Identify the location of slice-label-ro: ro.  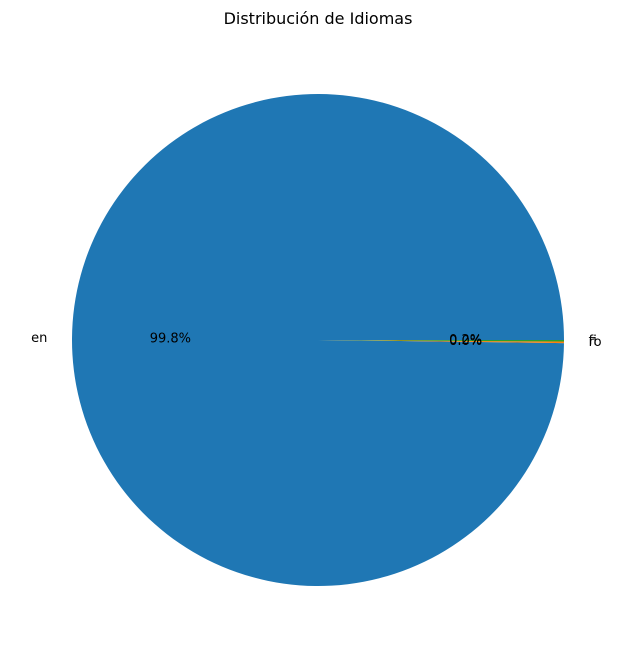
(595, 342).